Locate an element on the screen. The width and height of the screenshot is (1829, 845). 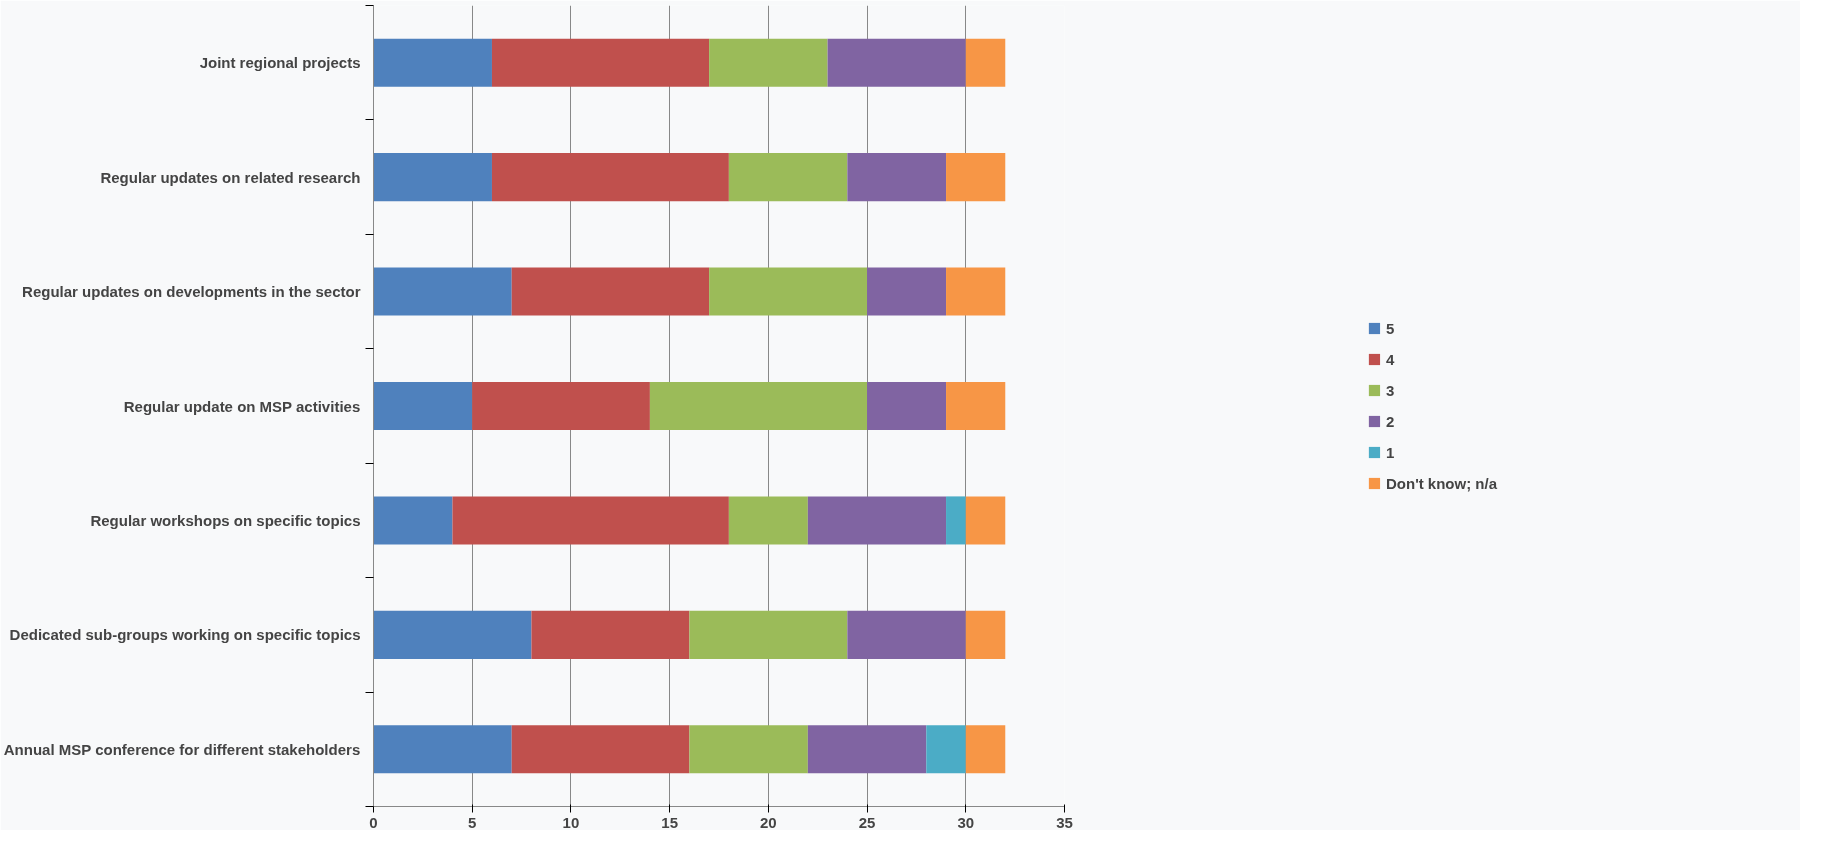
y-tick-label: Regular update on MSP activities is located at coordinates (242, 406).